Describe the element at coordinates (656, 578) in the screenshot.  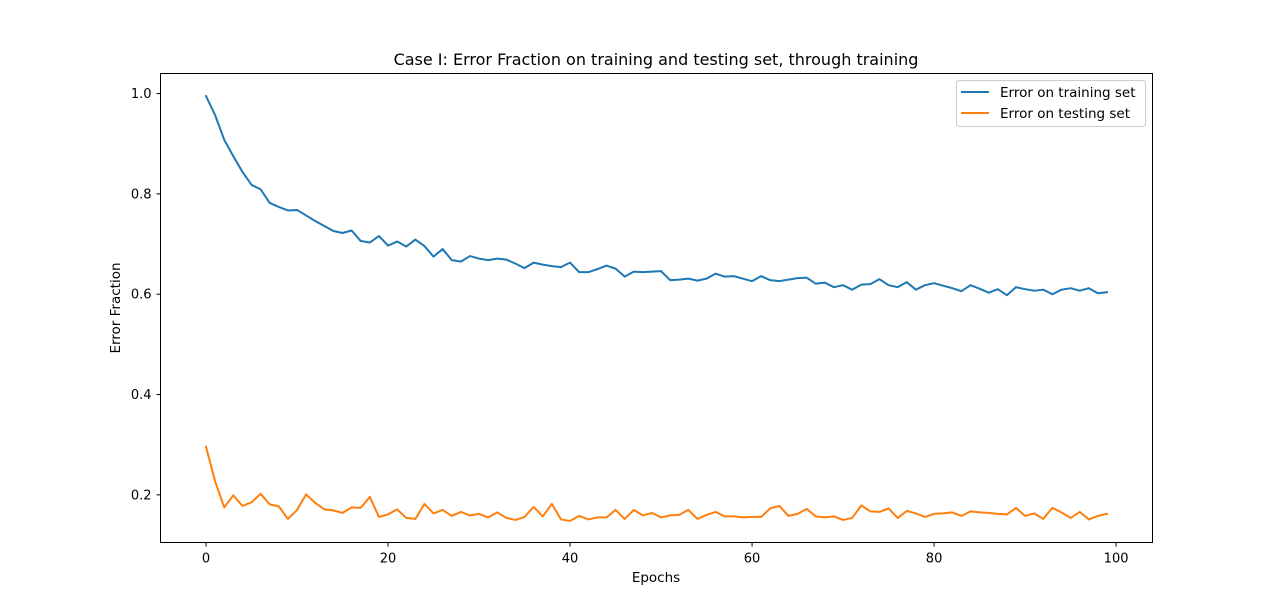
I see `x-axis-label: Epochs` at that location.